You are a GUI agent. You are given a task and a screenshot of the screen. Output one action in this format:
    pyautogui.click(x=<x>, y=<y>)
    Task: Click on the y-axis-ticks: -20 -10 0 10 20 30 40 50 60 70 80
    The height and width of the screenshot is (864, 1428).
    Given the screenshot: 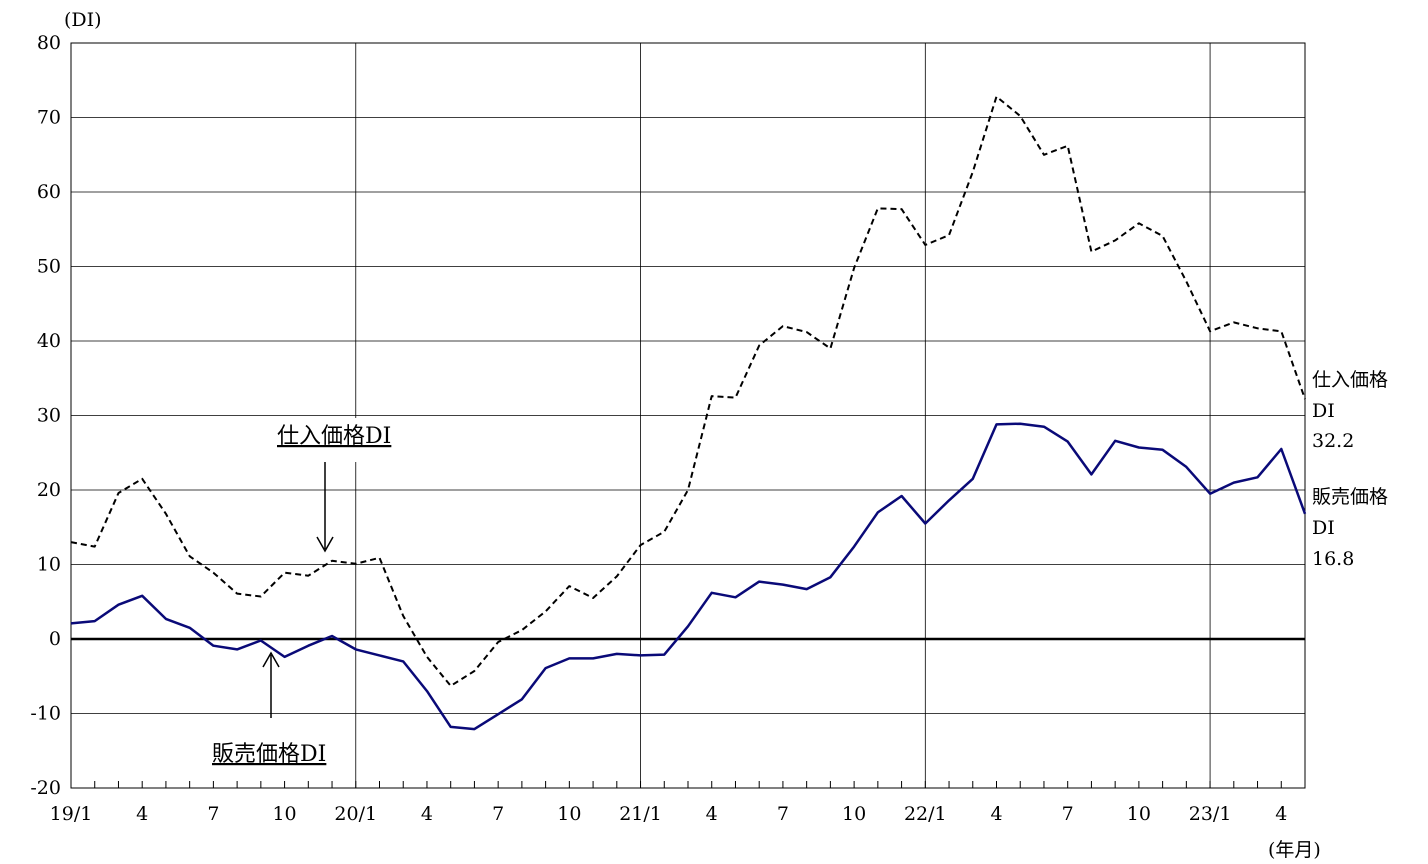 What is the action you would take?
    pyautogui.click(x=45, y=415)
    